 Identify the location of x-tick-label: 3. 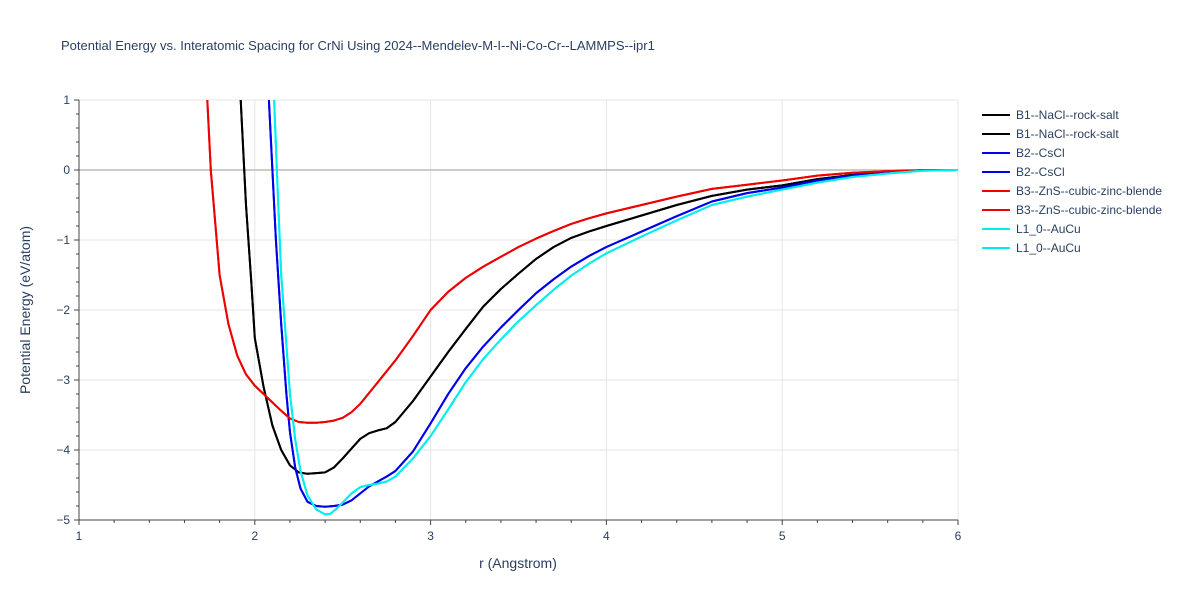
(430, 536).